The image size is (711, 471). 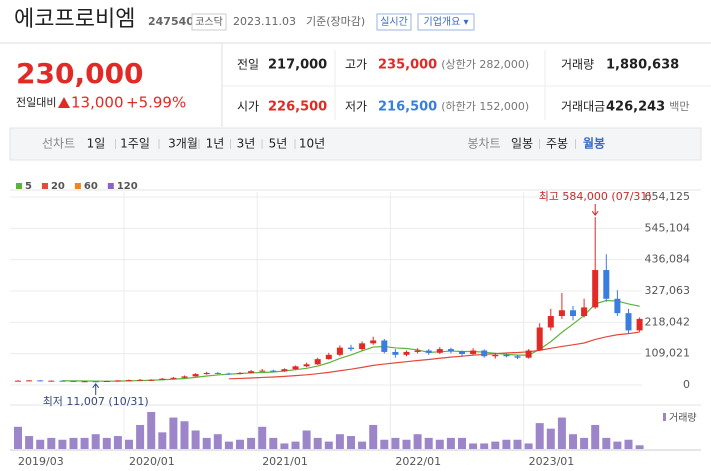 I want to click on x-tick-label: 2023/01, so click(x=552, y=461).